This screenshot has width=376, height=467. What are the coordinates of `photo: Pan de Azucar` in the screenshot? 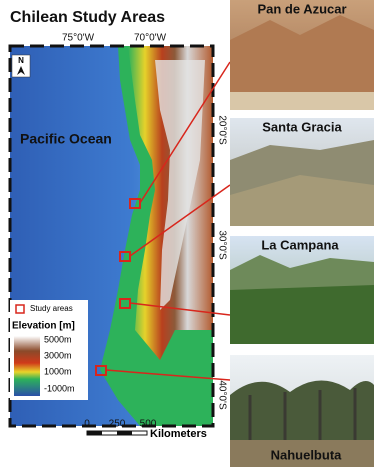 It's located at (302, 55).